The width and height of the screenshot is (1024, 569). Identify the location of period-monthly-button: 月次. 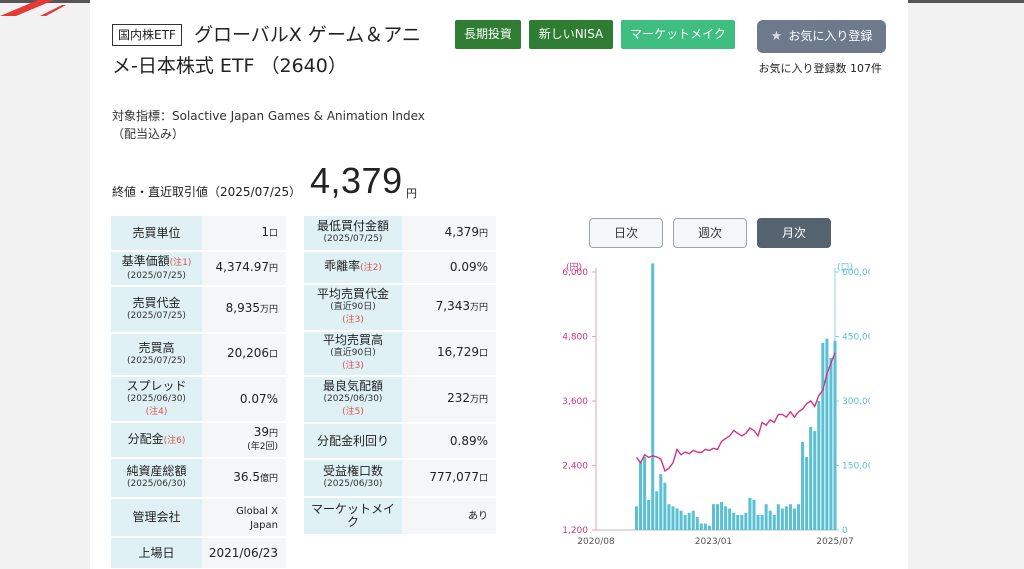
(794, 233).